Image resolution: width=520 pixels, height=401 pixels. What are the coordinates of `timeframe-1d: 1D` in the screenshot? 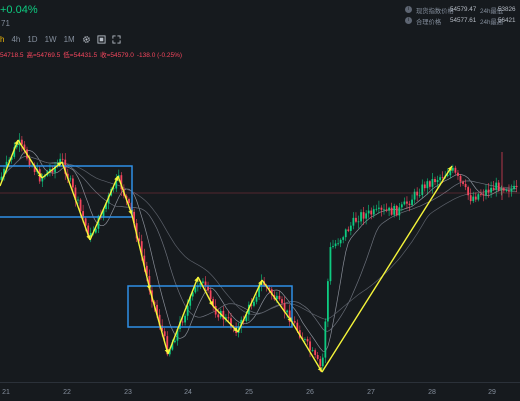 It's located at (32, 39).